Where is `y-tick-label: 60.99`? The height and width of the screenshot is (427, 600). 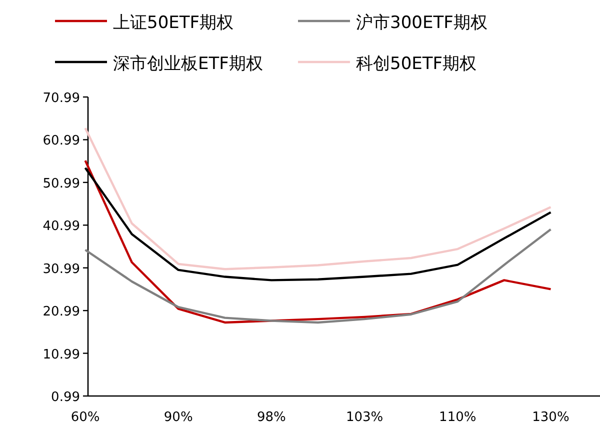
y-tick-label: 60.99 is located at coordinates (61, 141).